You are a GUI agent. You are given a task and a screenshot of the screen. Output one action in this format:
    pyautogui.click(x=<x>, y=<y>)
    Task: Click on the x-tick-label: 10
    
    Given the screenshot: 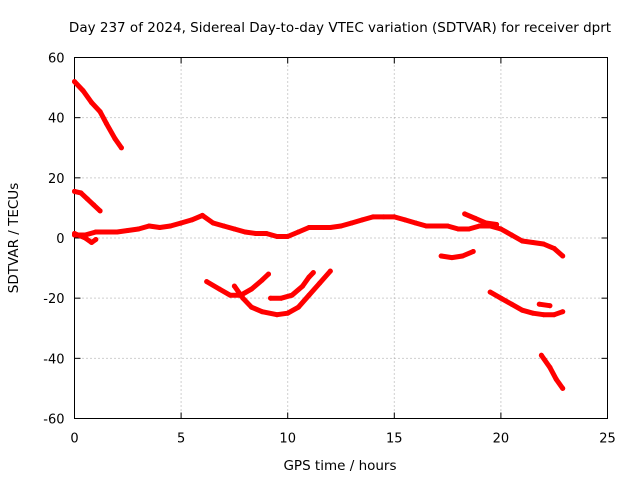 What is the action you would take?
    pyautogui.click(x=287, y=439)
    